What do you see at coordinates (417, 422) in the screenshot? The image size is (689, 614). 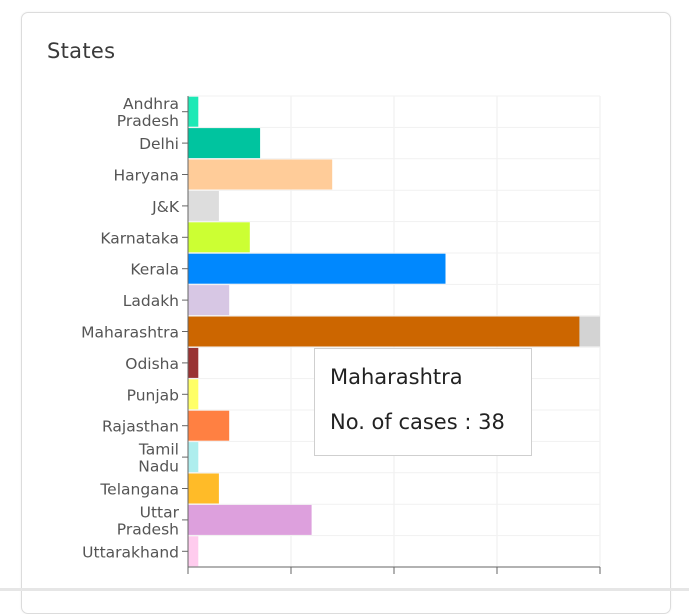 I see `tooltip-value: No. of cases : 38` at bounding box center [417, 422].